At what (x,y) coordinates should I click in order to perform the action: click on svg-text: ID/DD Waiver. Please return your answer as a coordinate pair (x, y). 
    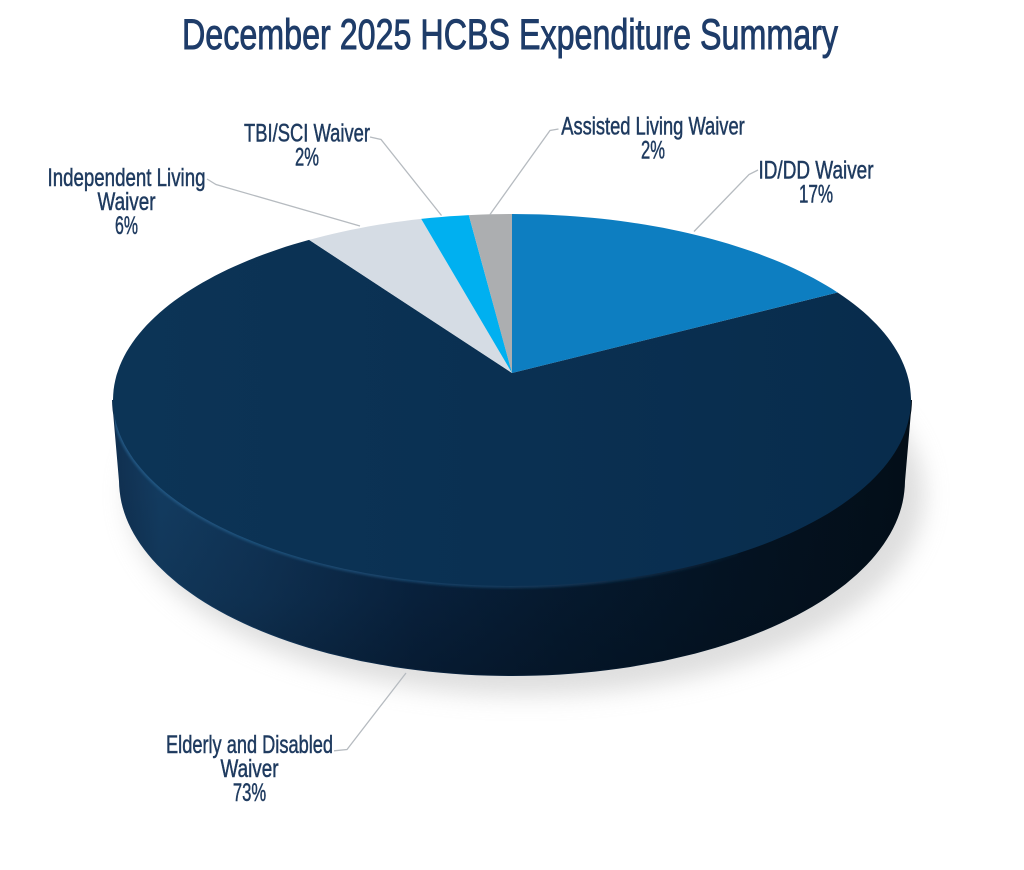
    Looking at the image, I should click on (816, 171).